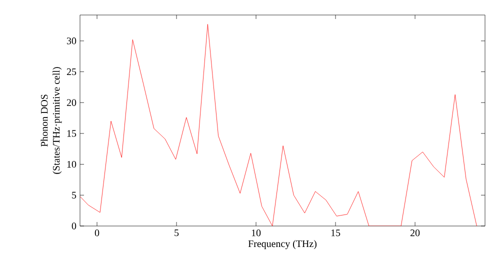 Image resolution: width=500 pixels, height=280 pixels. What do you see at coordinates (71, 41) in the screenshot?
I see `y-tick-label: 30` at bounding box center [71, 41].